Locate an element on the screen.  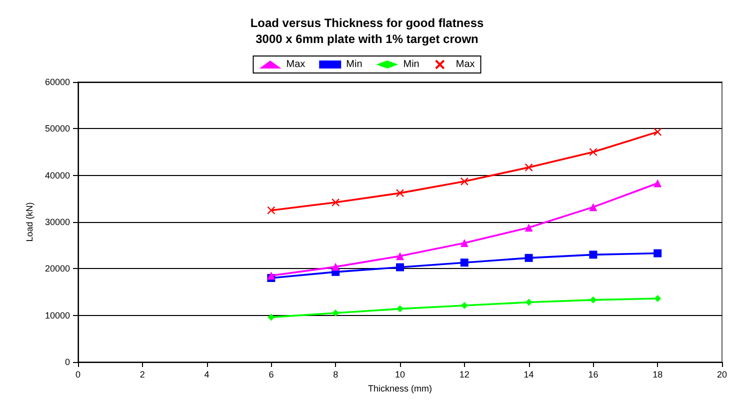
y-tick-label: 30000 is located at coordinates (57, 222).